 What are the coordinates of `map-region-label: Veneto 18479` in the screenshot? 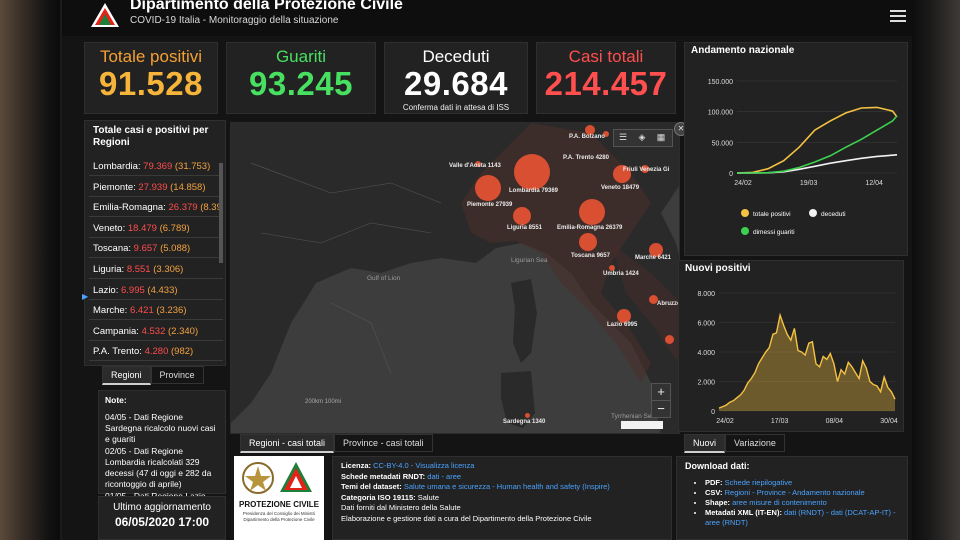 It's located at (620, 188).